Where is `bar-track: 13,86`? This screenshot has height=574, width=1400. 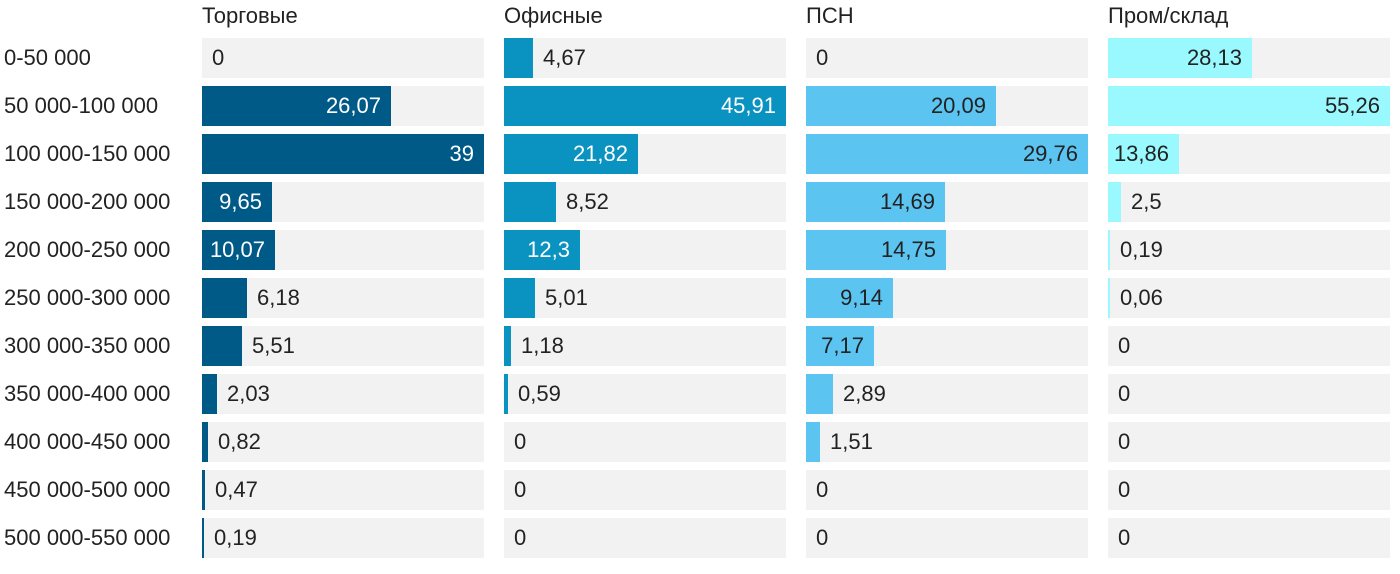
bar-track: 13,86 is located at coordinates (1249, 154).